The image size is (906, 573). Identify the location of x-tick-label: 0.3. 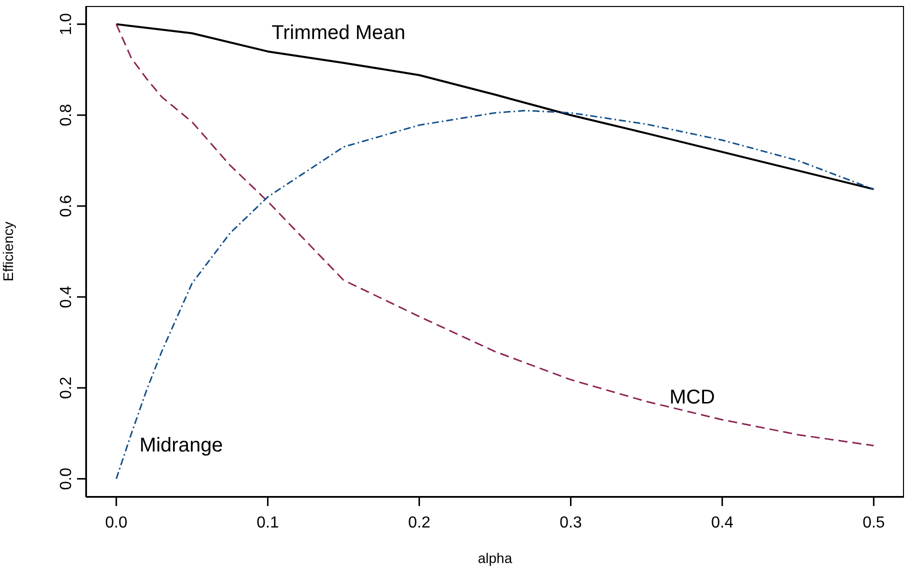
(571, 523).